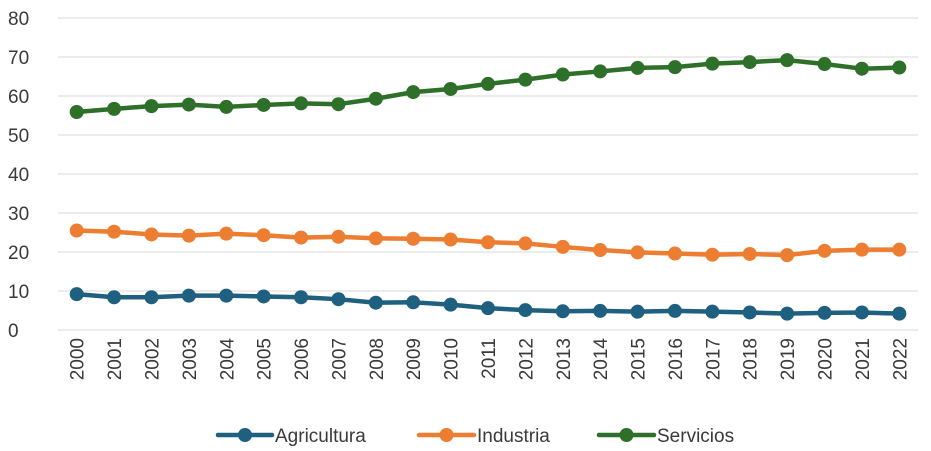 Image resolution: width=931 pixels, height=451 pixels. I want to click on data-point-servicios-2019, so click(787, 60).